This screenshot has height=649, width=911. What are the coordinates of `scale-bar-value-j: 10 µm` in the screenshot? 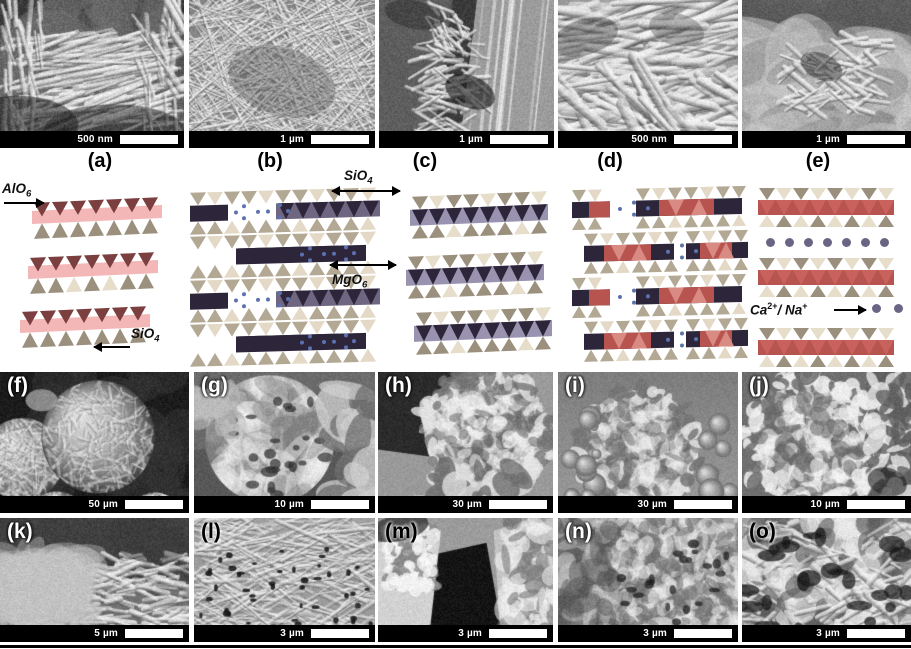 It's located at (825, 504).